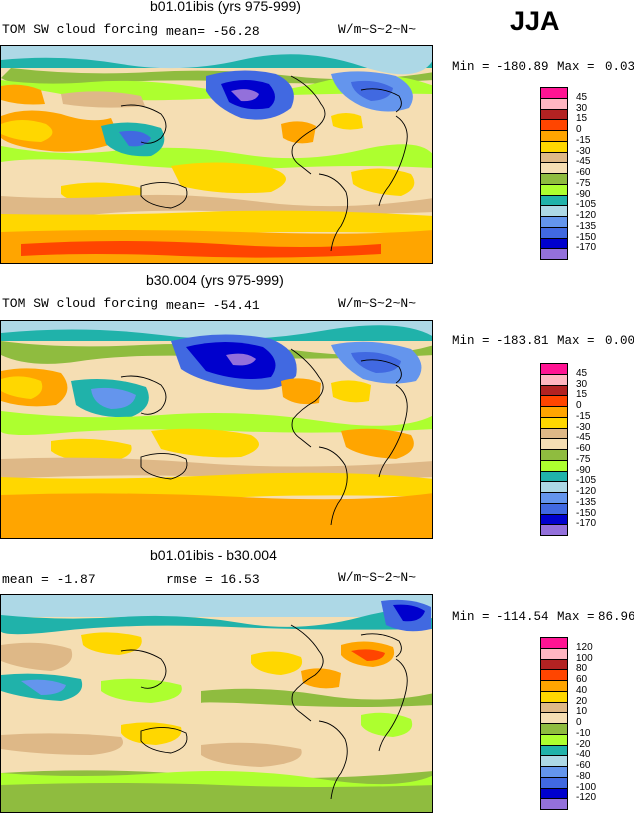 Image resolution: width=634 pixels, height=813 pixels. What do you see at coordinates (576, 67) in the screenshot?
I see `panel-1-max-label: Max =` at bounding box center [576, 67].